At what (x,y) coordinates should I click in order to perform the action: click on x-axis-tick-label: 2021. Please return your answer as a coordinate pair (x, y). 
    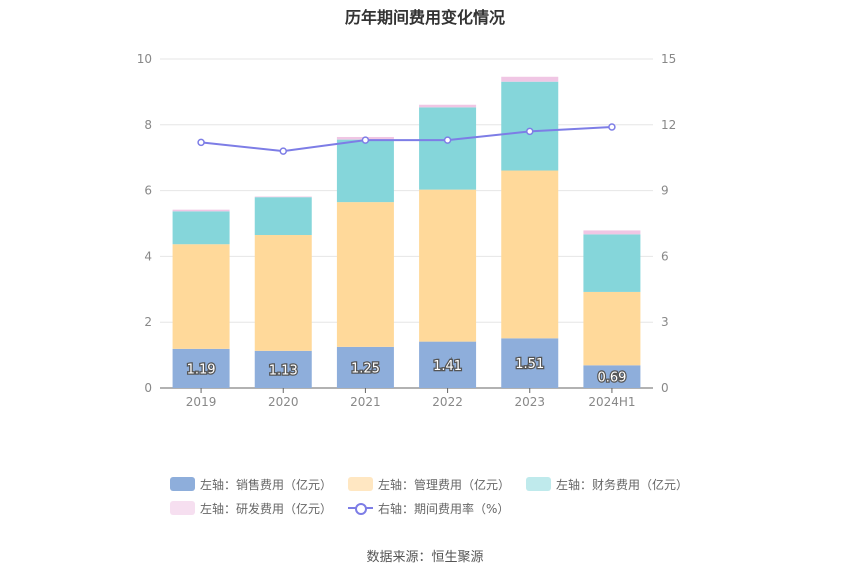
    Looking at the image, I should click on (365, 402).